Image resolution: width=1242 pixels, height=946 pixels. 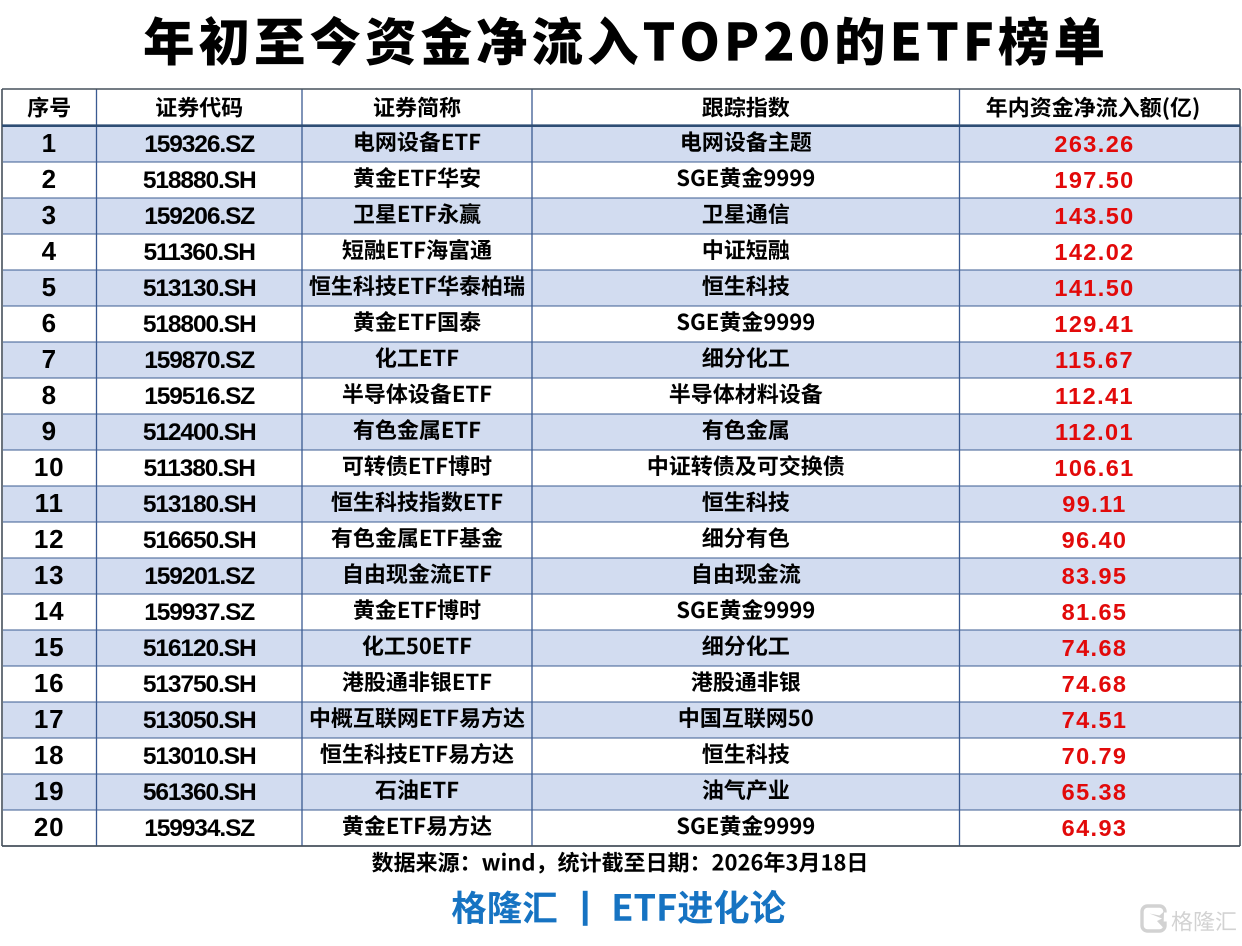 What do you see at coordinates (1094, 324) in the screenshot?
I see `svg-text: 129.41` at bounding box center [1094, 324].